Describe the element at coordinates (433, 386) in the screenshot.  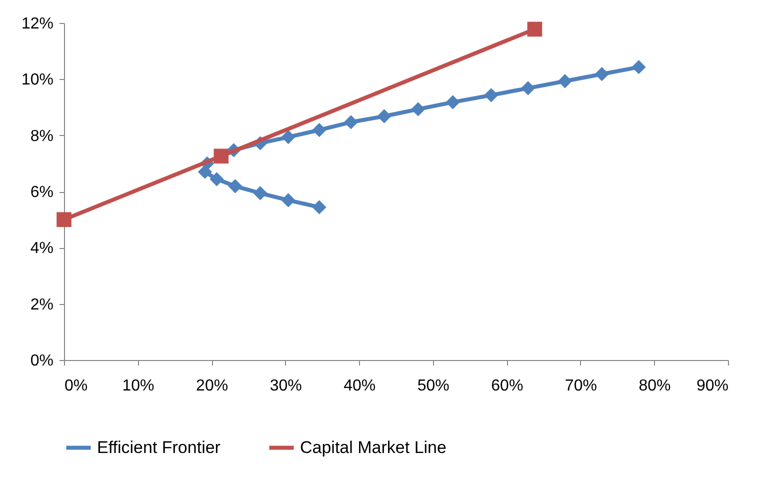
I see `x-tick-label: 50%` at that location.